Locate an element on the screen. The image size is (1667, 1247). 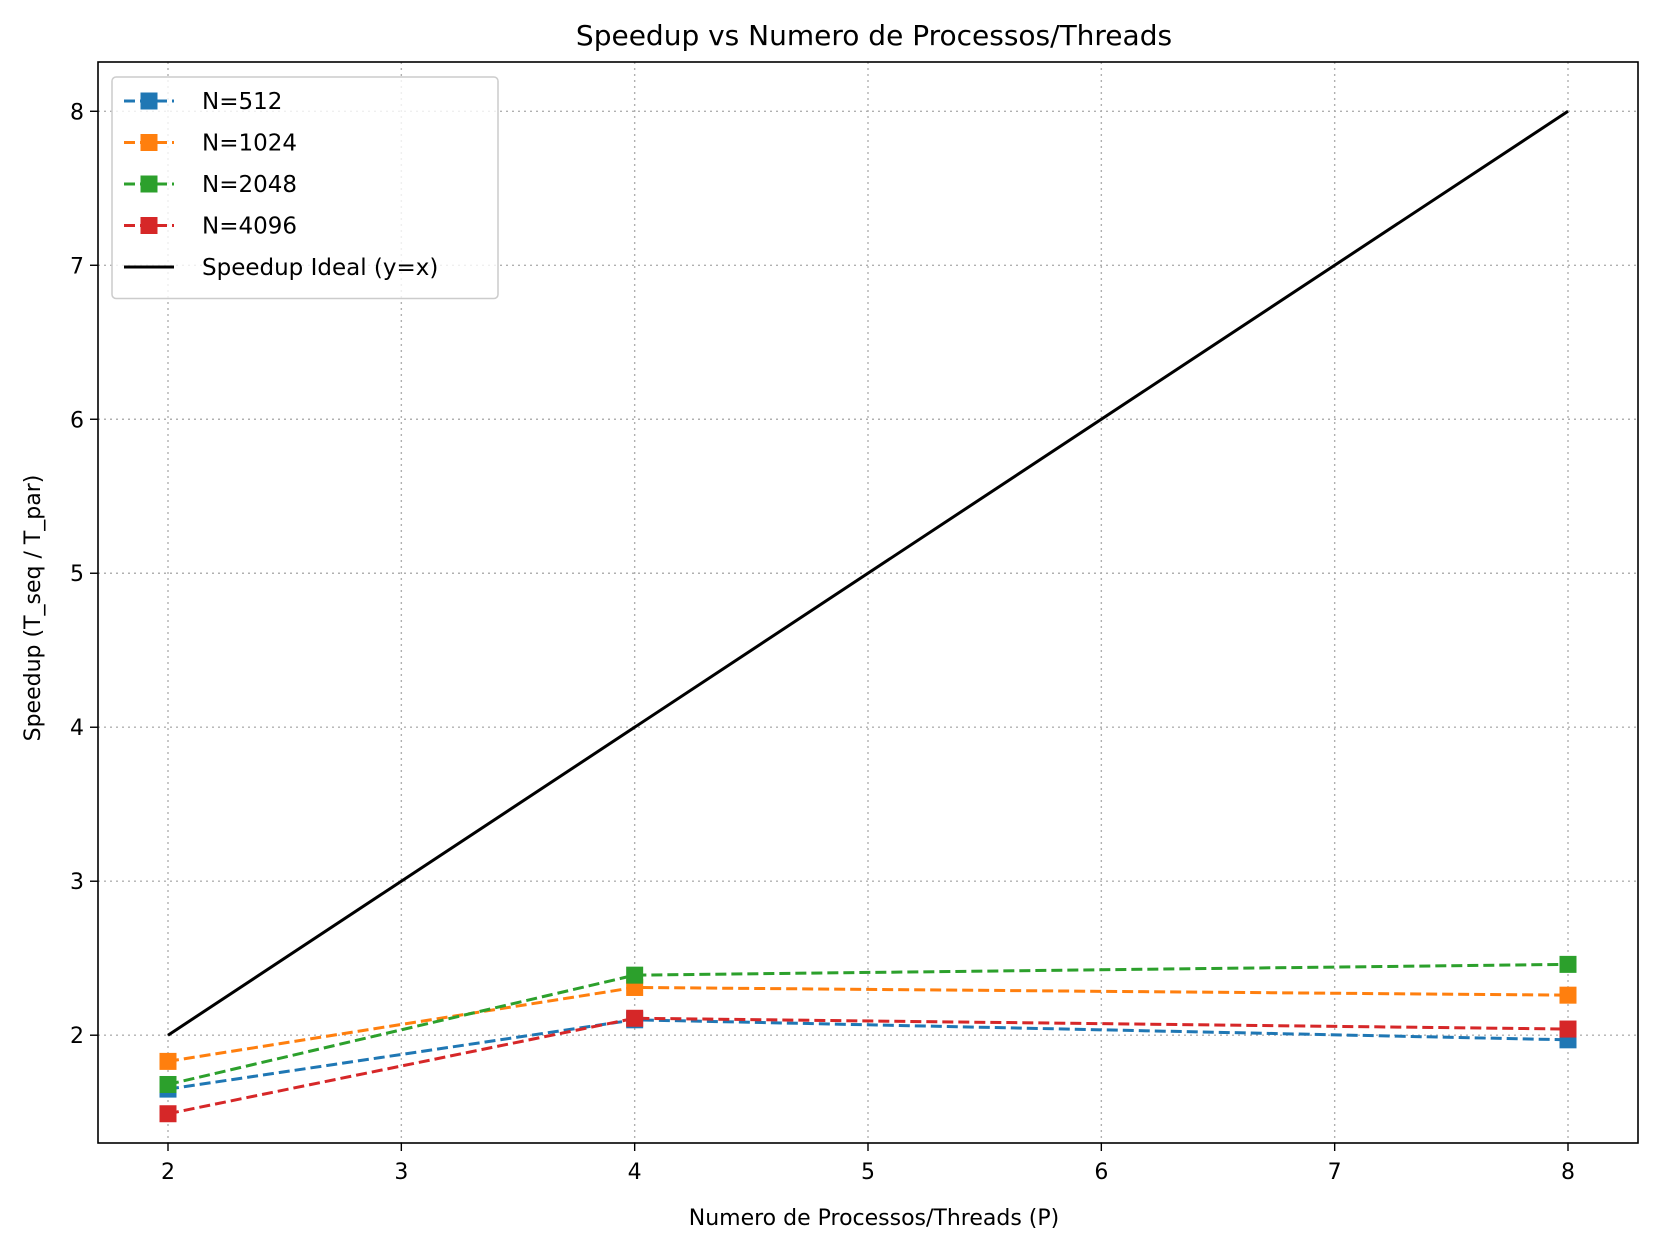
x-axis-ticks: 2 3 4 5 6 7 8 is located at coordinates (868, 1164).